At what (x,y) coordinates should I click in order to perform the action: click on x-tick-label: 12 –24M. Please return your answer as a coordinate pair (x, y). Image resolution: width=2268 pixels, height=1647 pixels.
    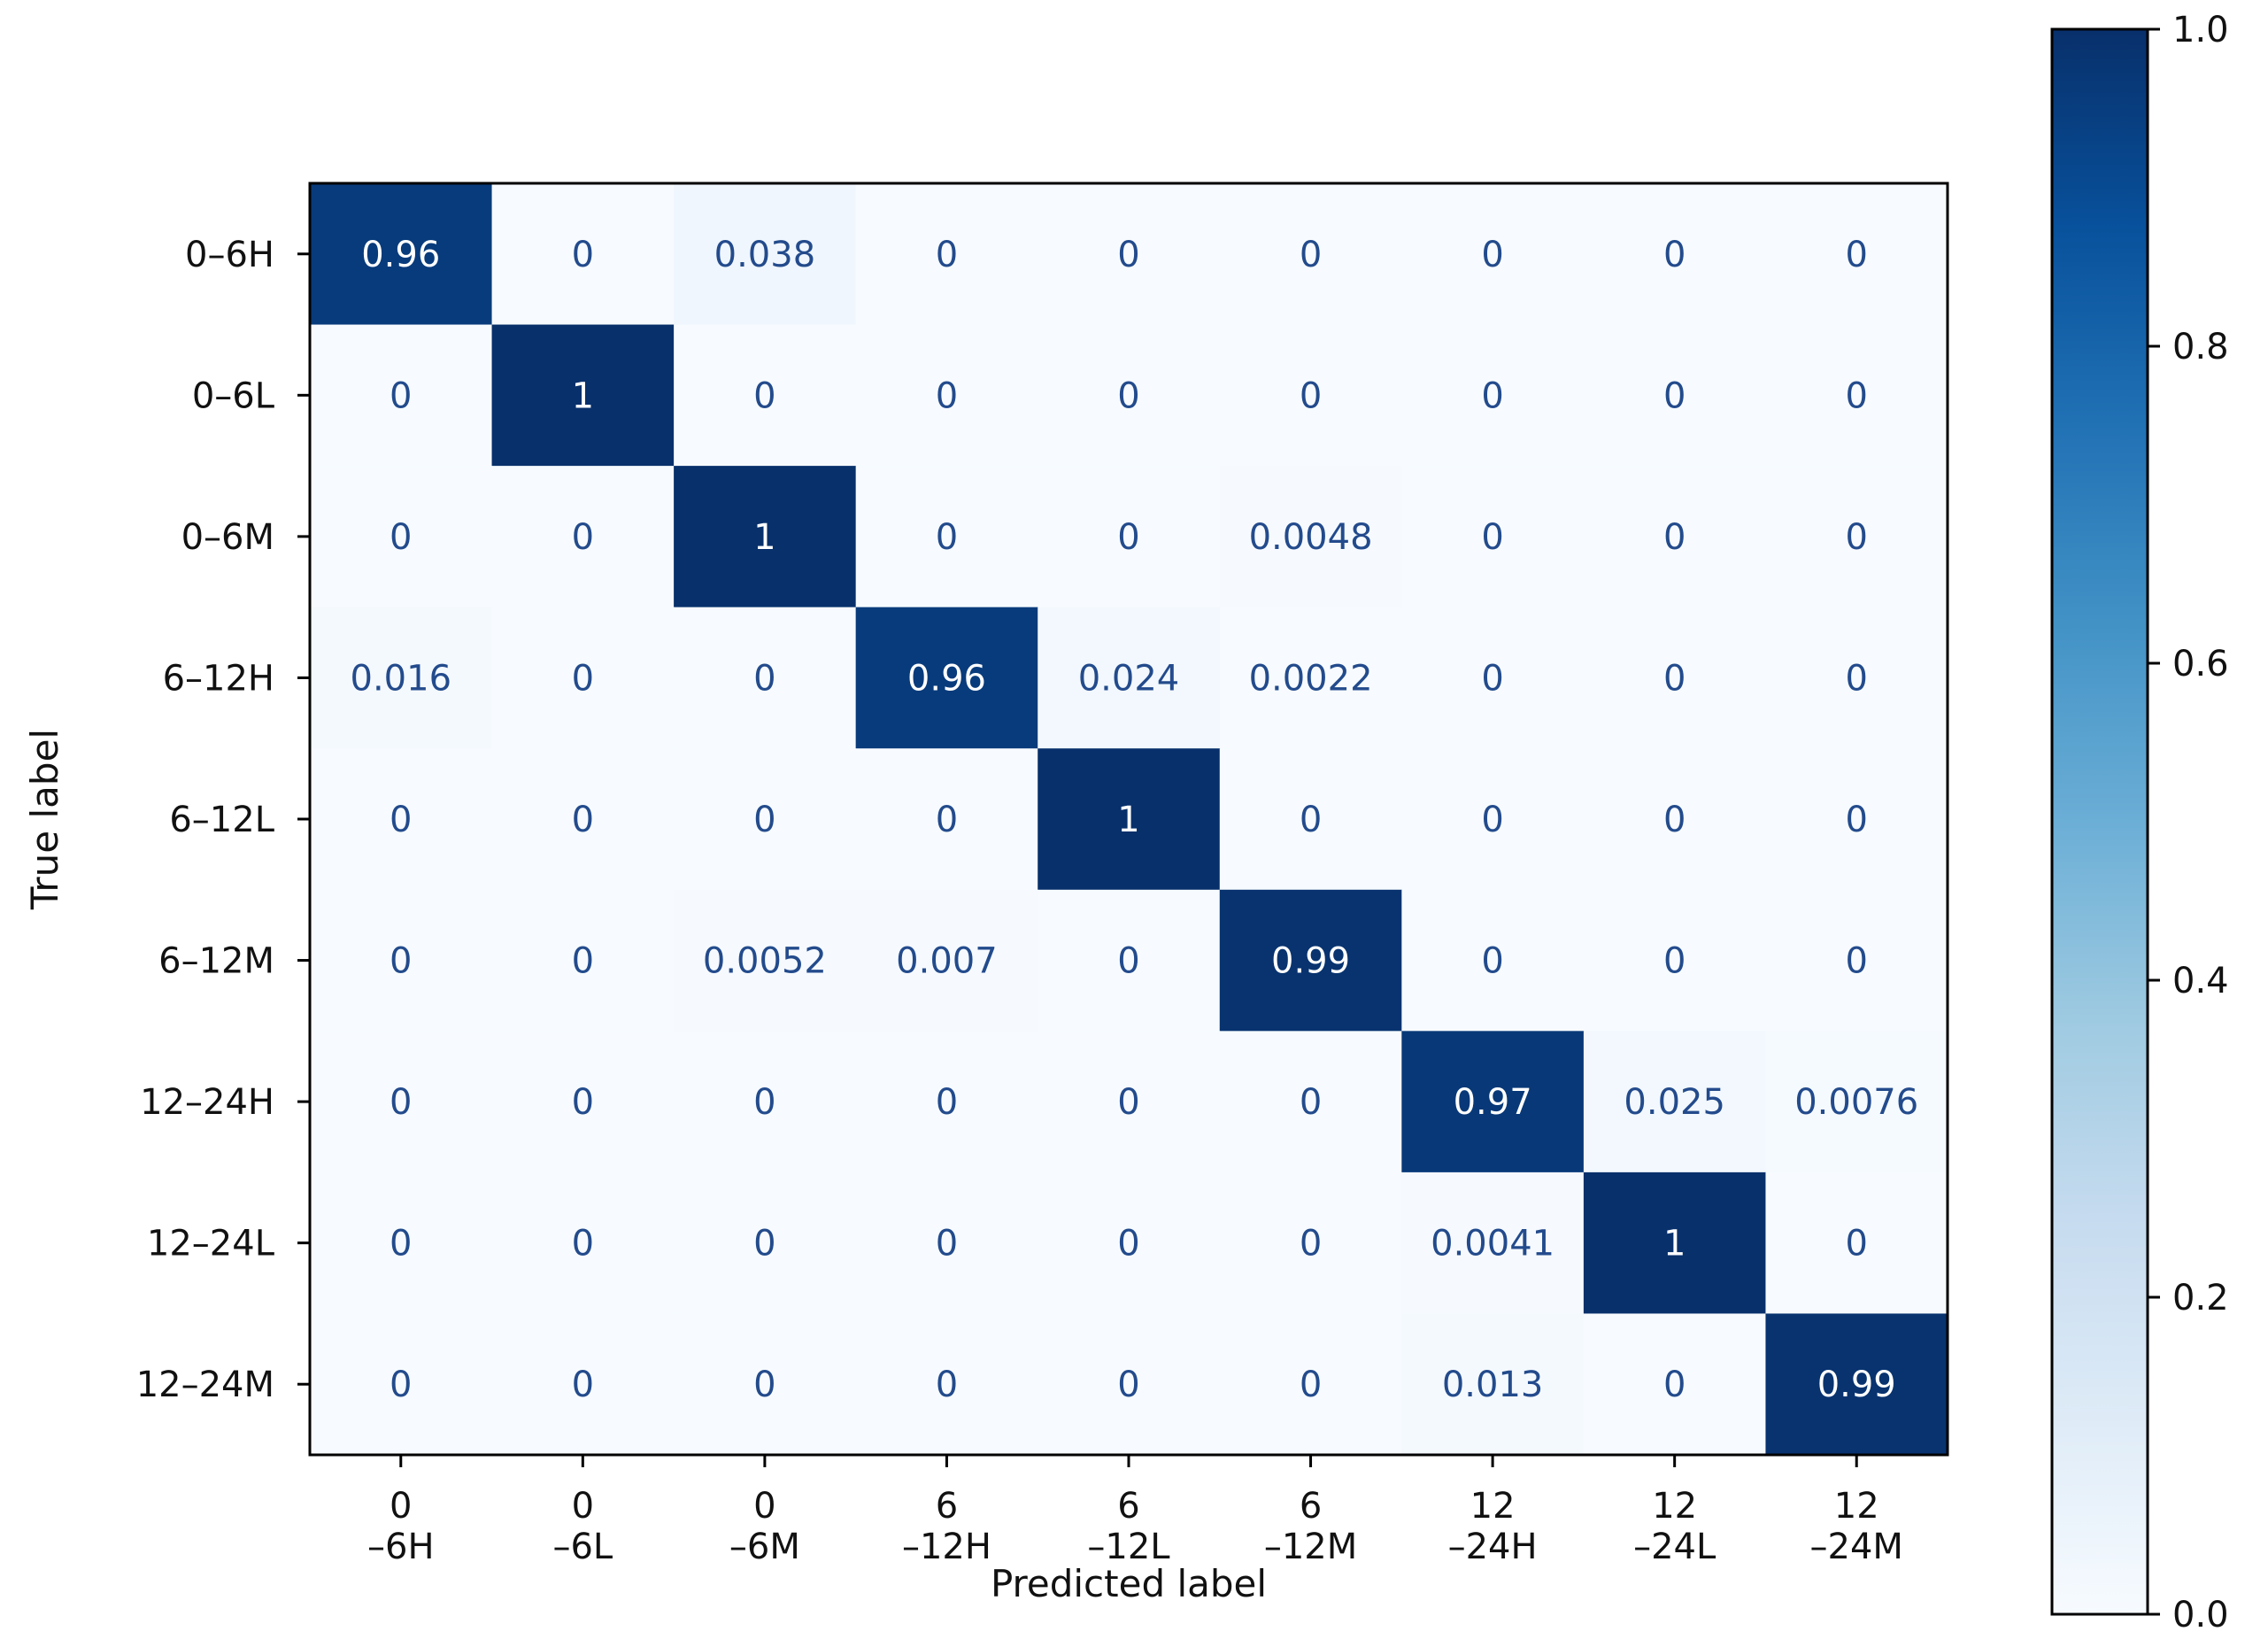
    Looking at the image, I should click on (1856, 1526).